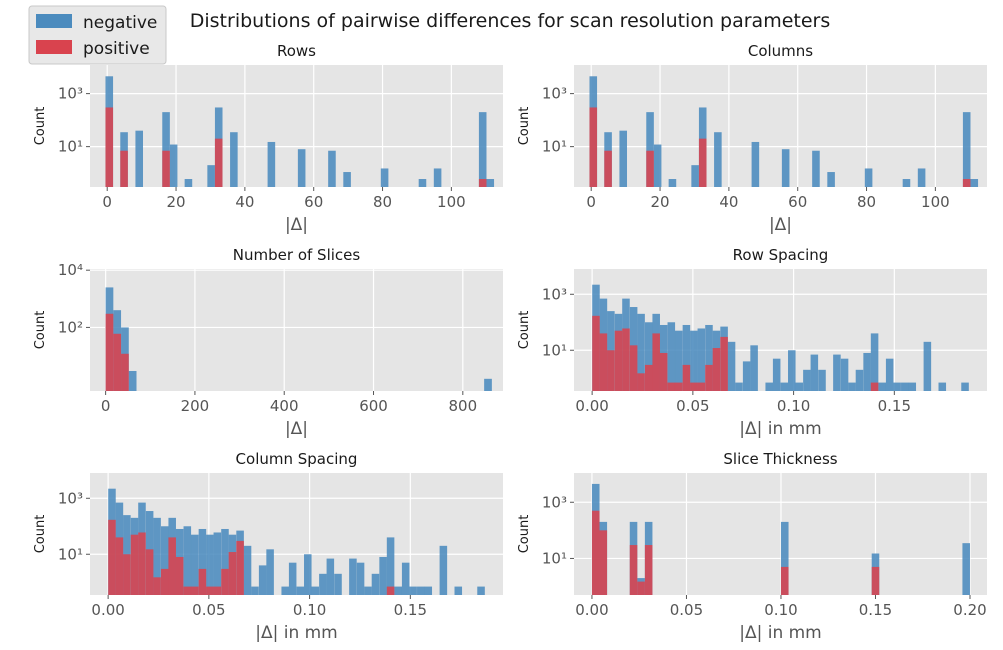 This screenshot has height=650, width=1003. Describe the element at coordinates (296, 51) in the screenshot. I see `panel-title-rows: Rows` at that location.